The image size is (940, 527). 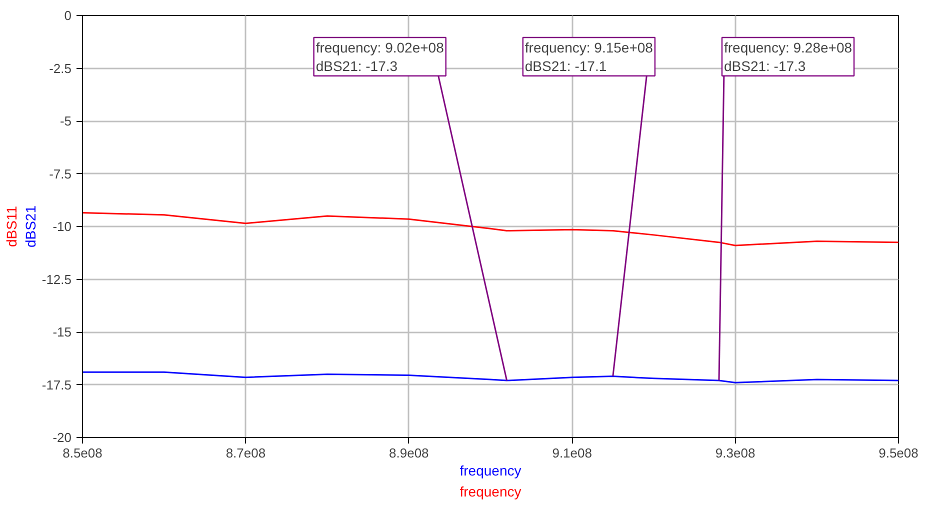 I want to click on annotation: frequency: 9.02e+08 dBS21: -17.3, so click(x=380, y=57).